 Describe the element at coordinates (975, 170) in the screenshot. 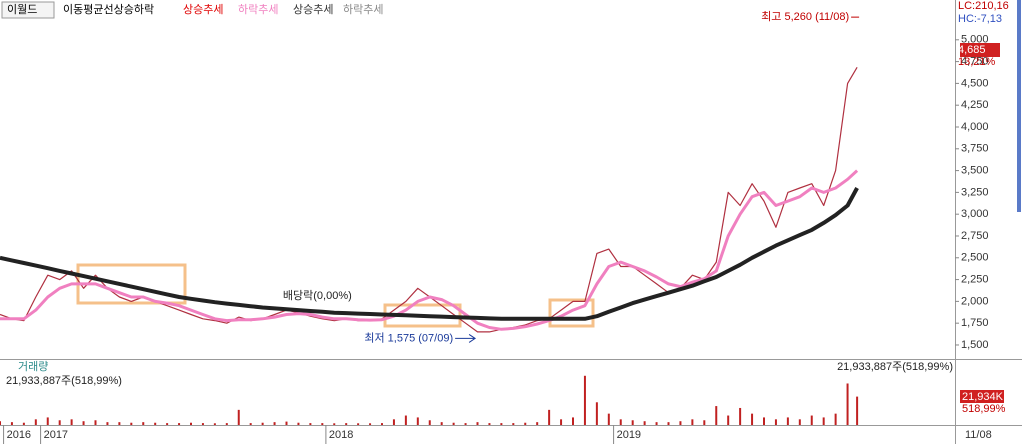

I see `y-tick-label: 3,500` at that location.